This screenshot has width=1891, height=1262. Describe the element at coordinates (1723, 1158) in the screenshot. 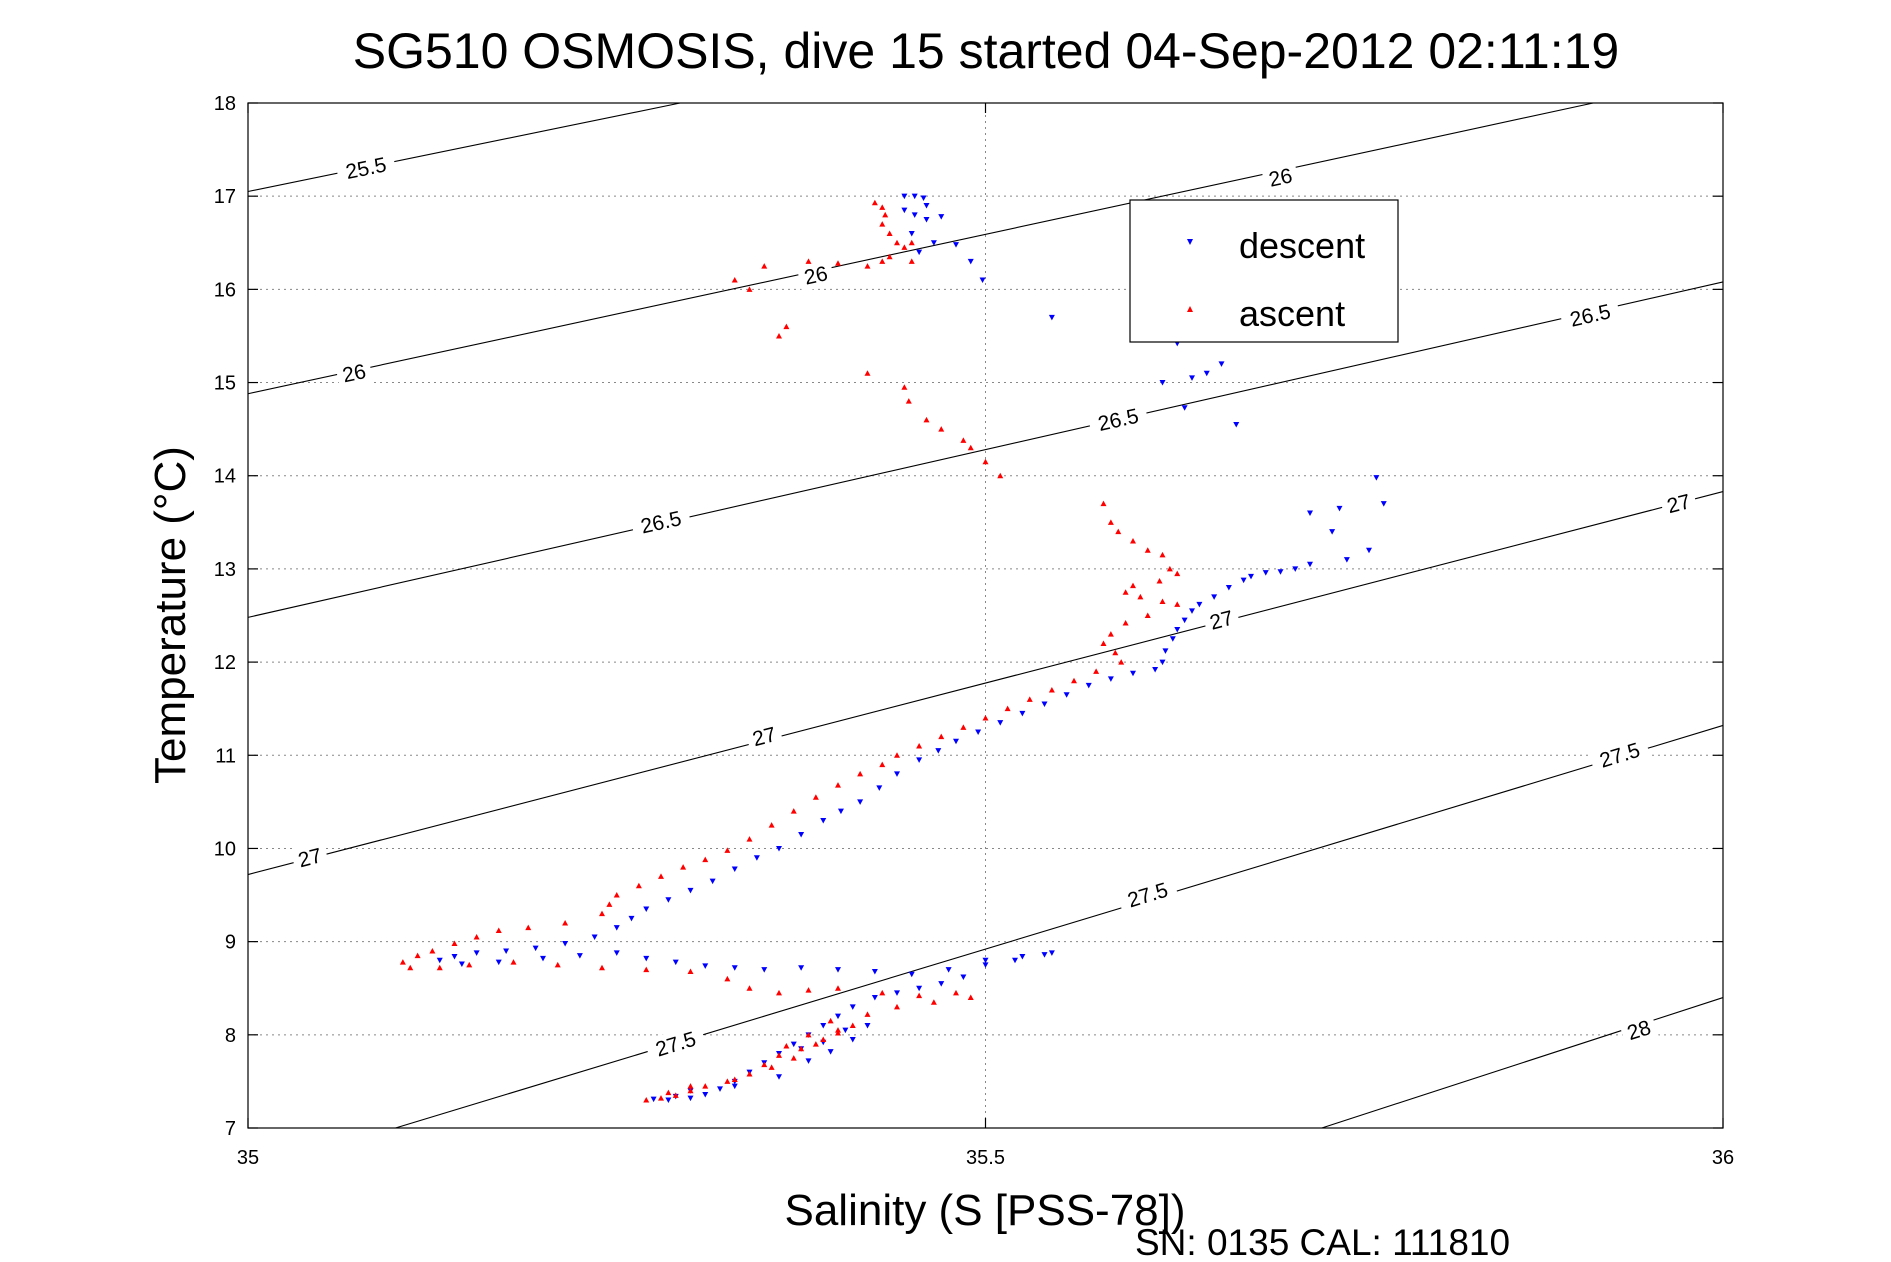

I see `x-tick-label: 36` at that location.